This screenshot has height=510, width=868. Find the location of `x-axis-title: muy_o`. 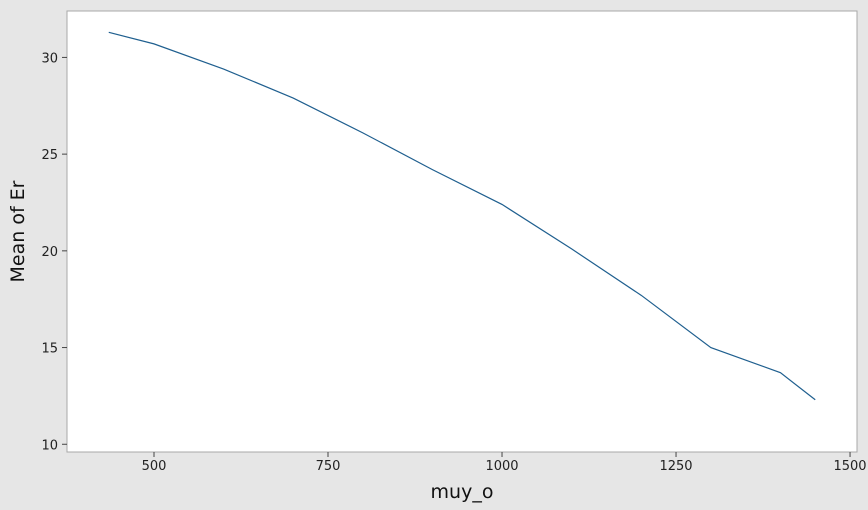

x-axis-title: muy_o is located at coordinates (462, 492).